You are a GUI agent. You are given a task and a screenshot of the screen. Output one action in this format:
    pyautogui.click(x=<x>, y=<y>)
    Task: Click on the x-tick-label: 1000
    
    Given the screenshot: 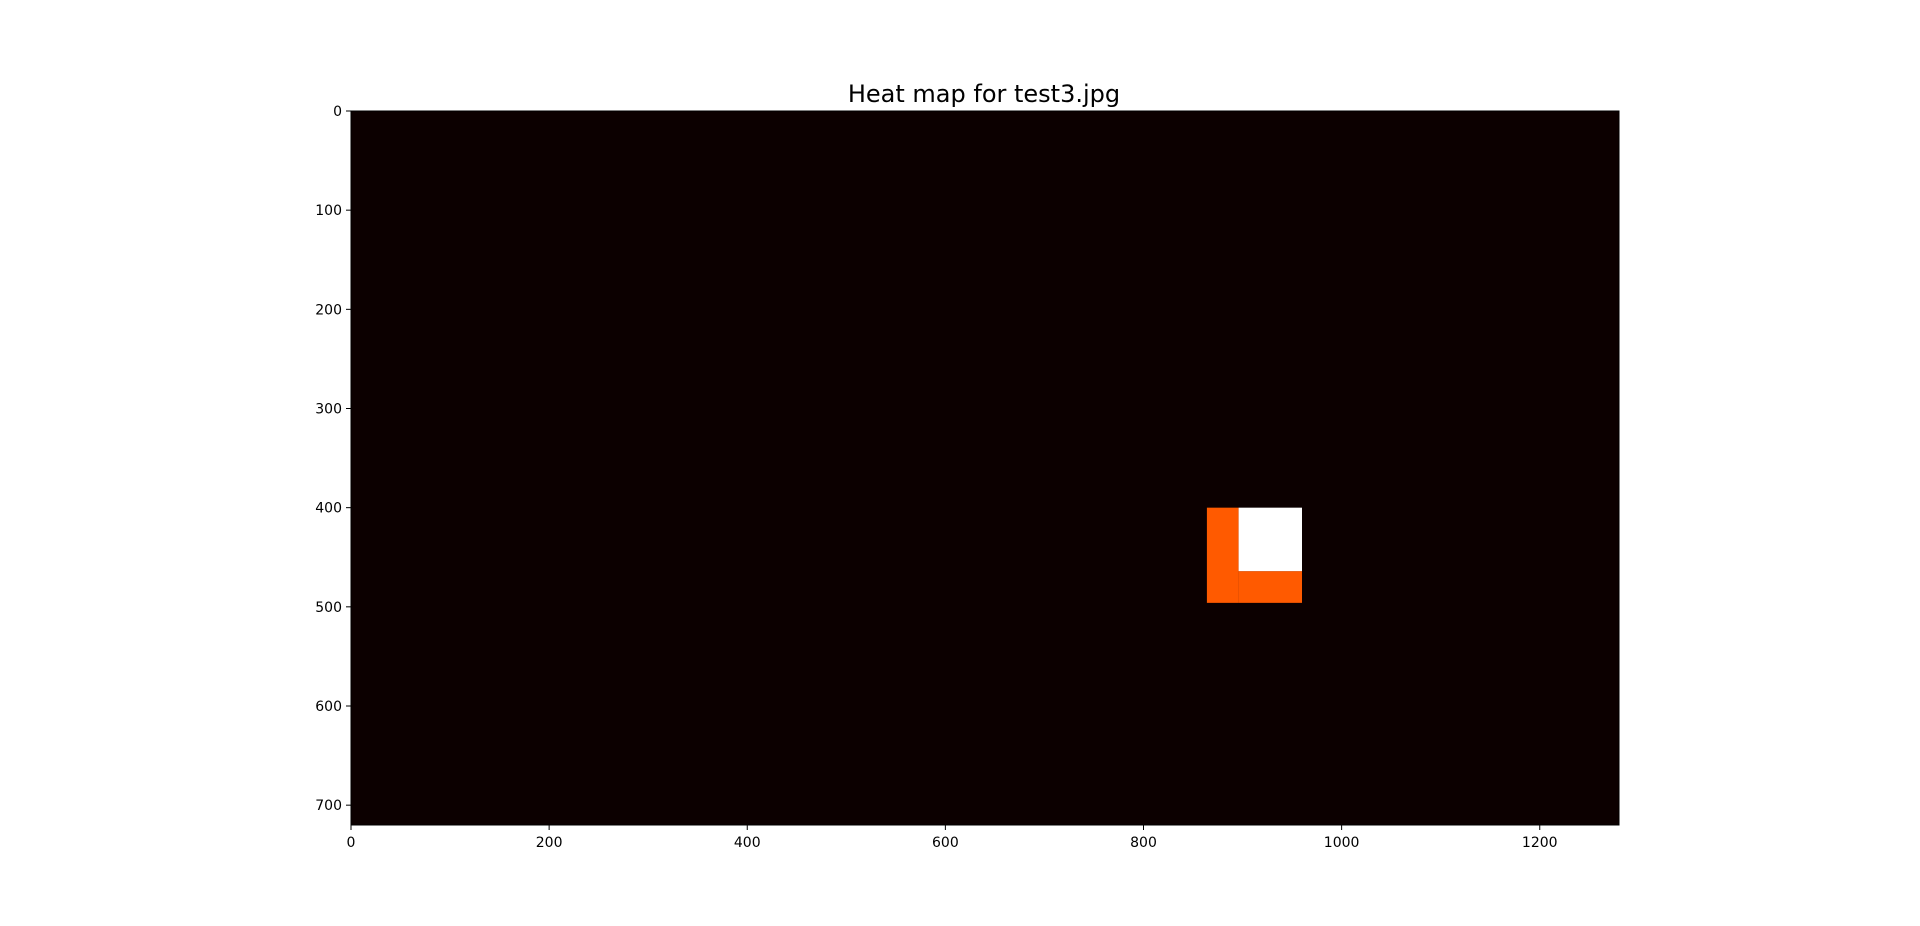 What is the action you would take?
    pyautogui.click(x=1342, y=843)
    